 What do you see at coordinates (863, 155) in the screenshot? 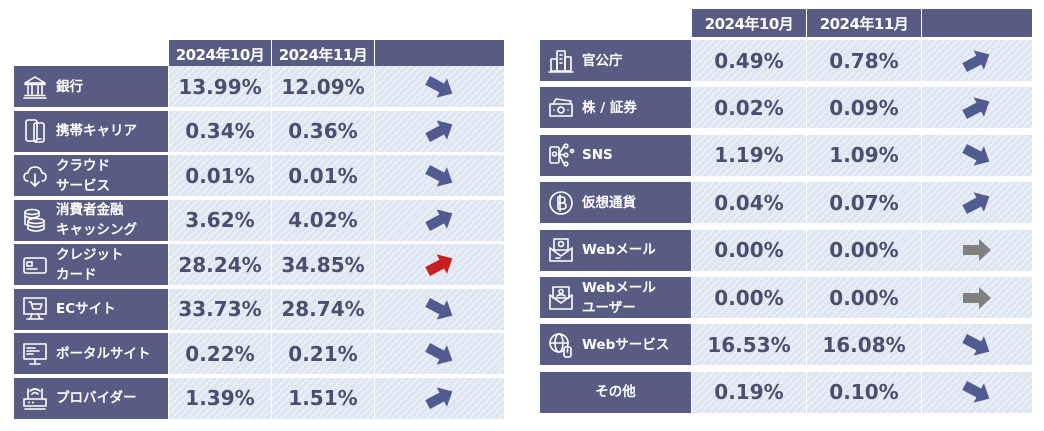
I see `value-cell-nov: 1.09%` at bounding box center [863, 155].